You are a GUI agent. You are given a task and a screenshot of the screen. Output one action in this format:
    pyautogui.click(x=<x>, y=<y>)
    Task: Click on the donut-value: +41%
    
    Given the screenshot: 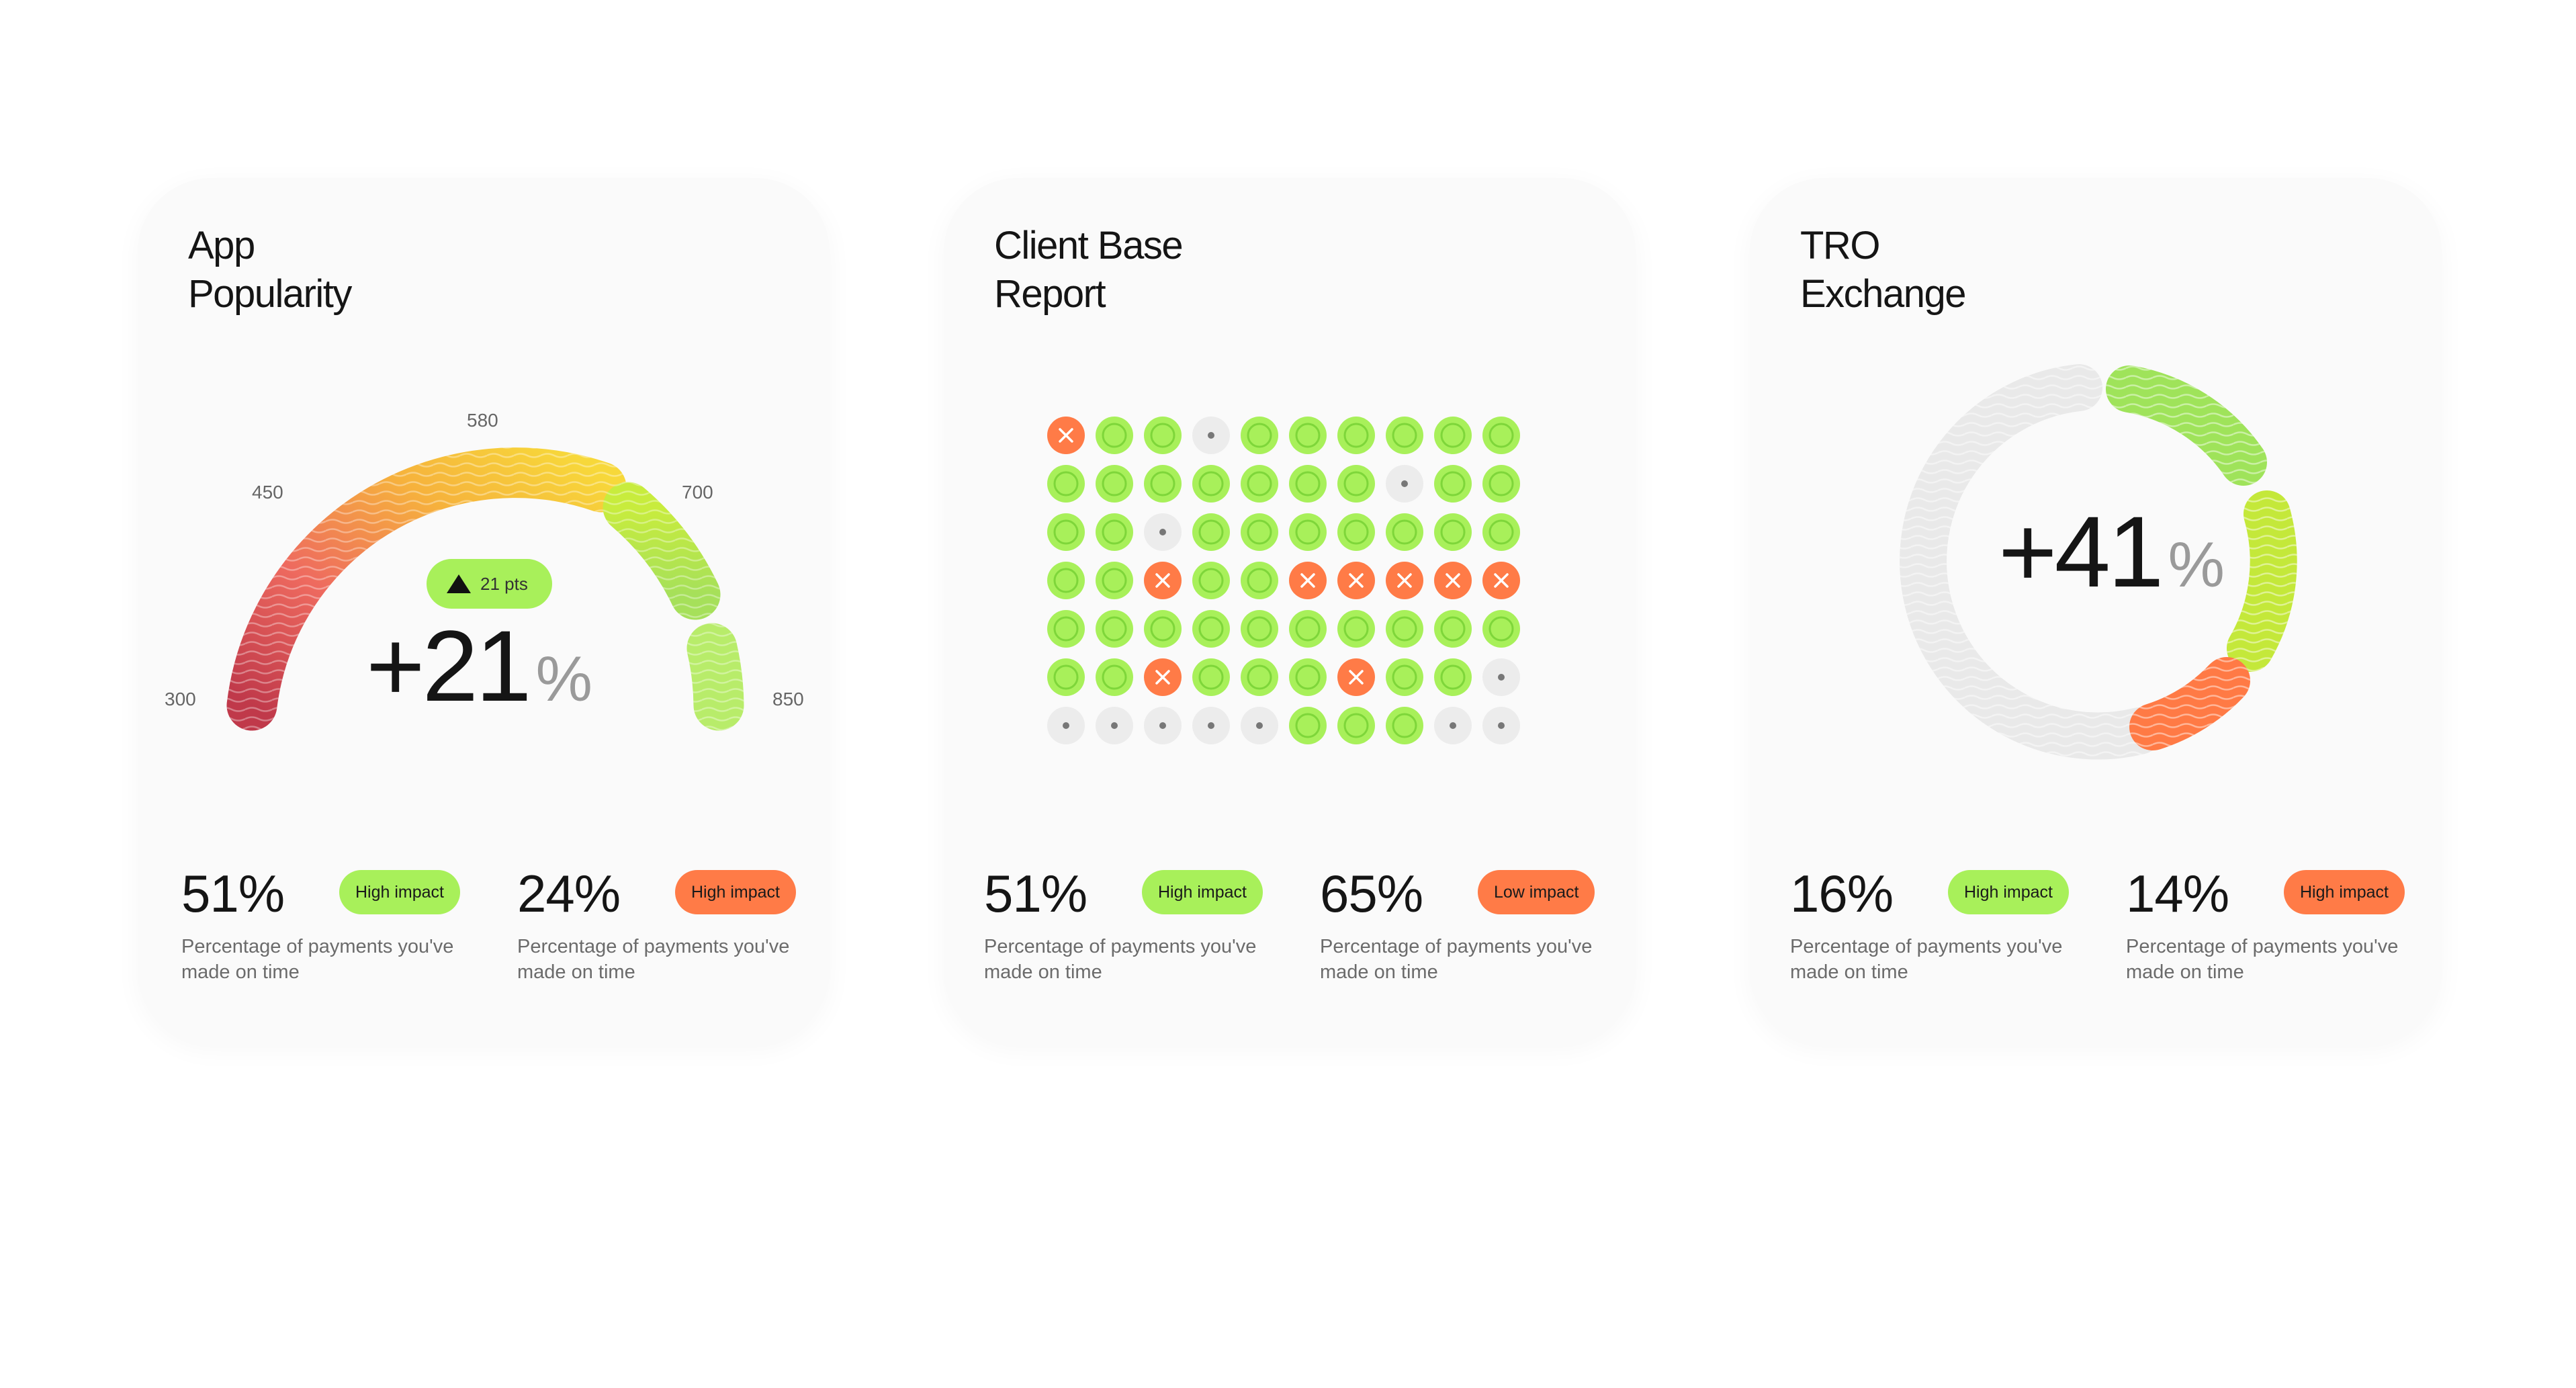 What is the action you would take?
    pyautogui.click(x=2112, y=552)
    